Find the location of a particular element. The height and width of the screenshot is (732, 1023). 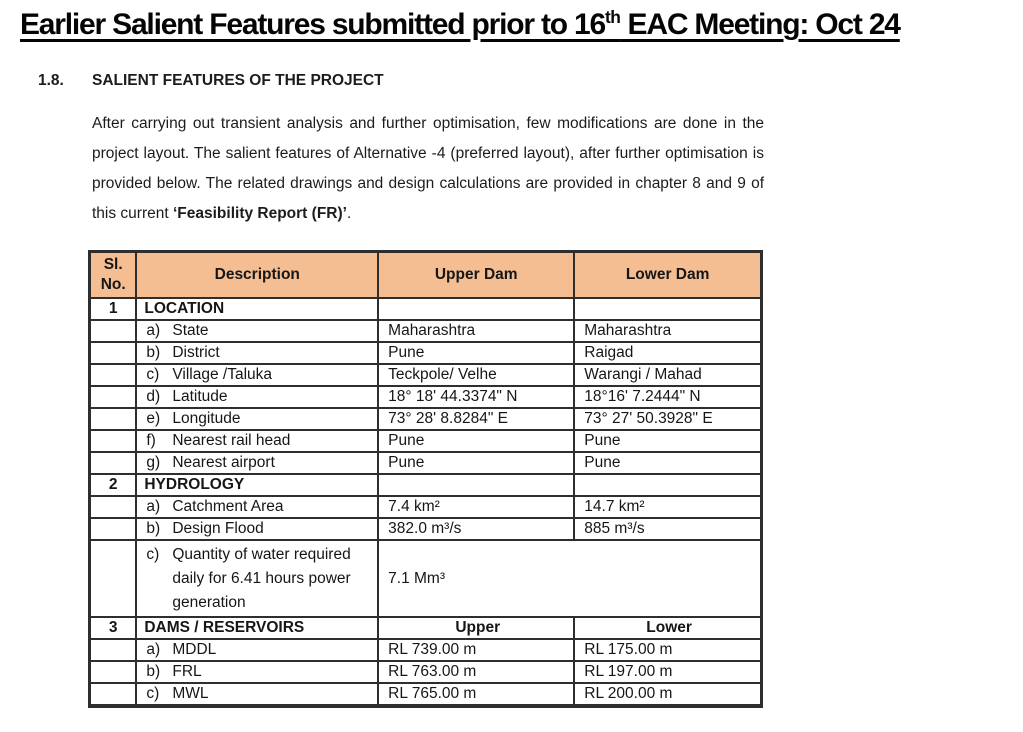

cell-lower-dam-value: RL 200.00 m is located at coordinates (668, 695).